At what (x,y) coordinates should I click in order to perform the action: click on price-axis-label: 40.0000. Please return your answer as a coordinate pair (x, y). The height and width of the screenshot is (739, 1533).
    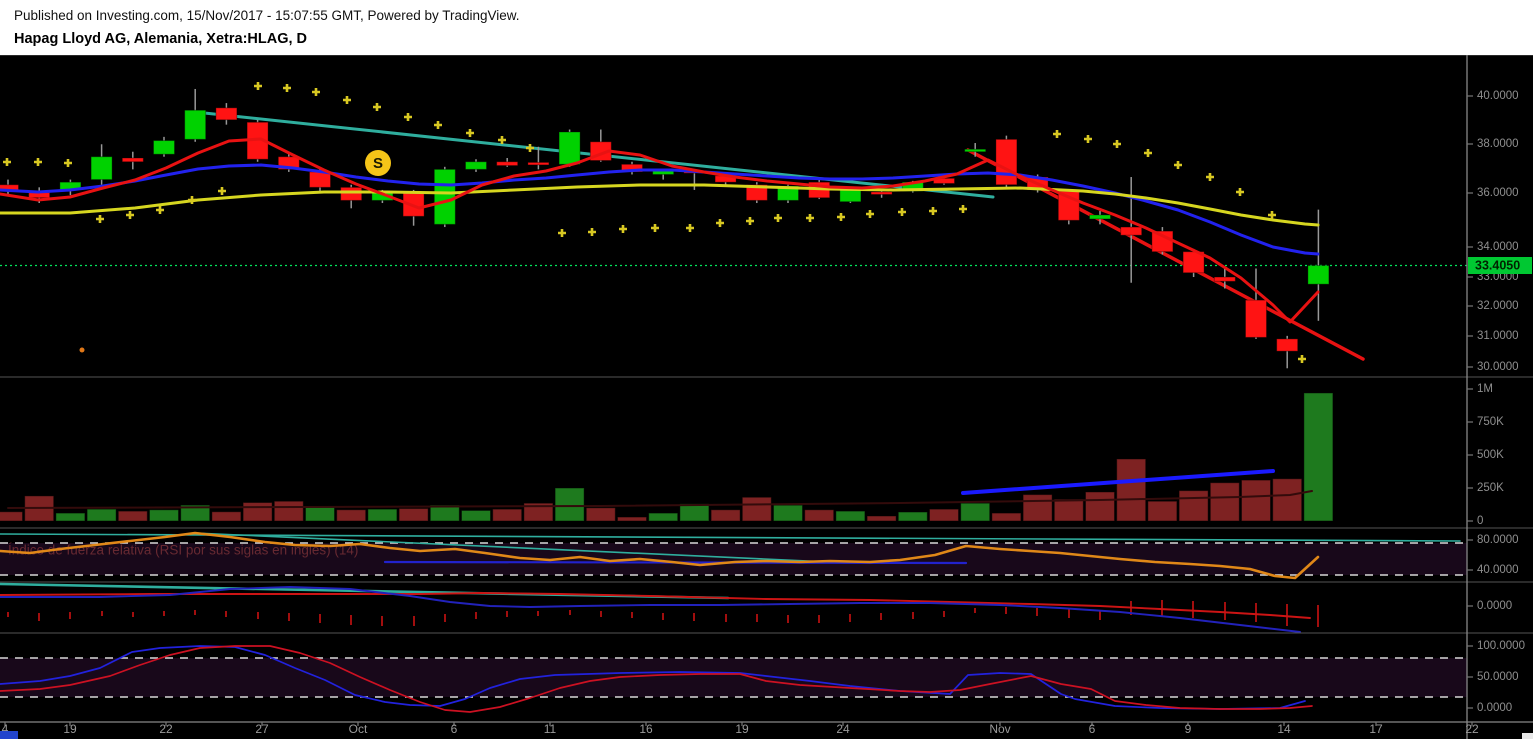
    Looking at the image, I should click on (1498, 96).